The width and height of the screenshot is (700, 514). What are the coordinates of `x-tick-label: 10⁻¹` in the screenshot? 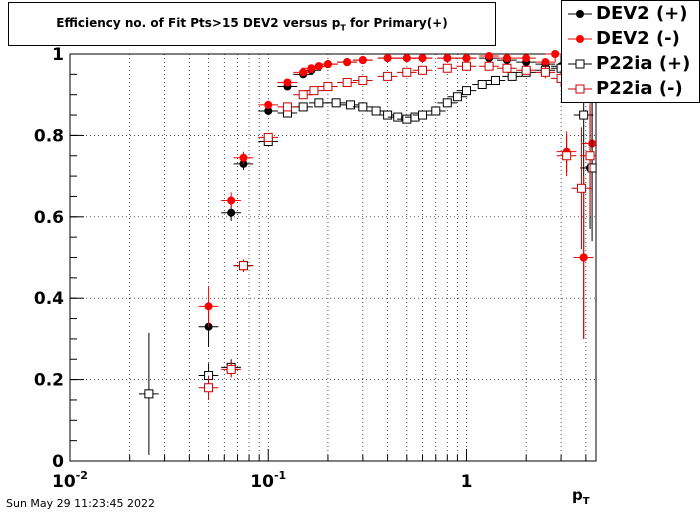 It's located at (268, 480).